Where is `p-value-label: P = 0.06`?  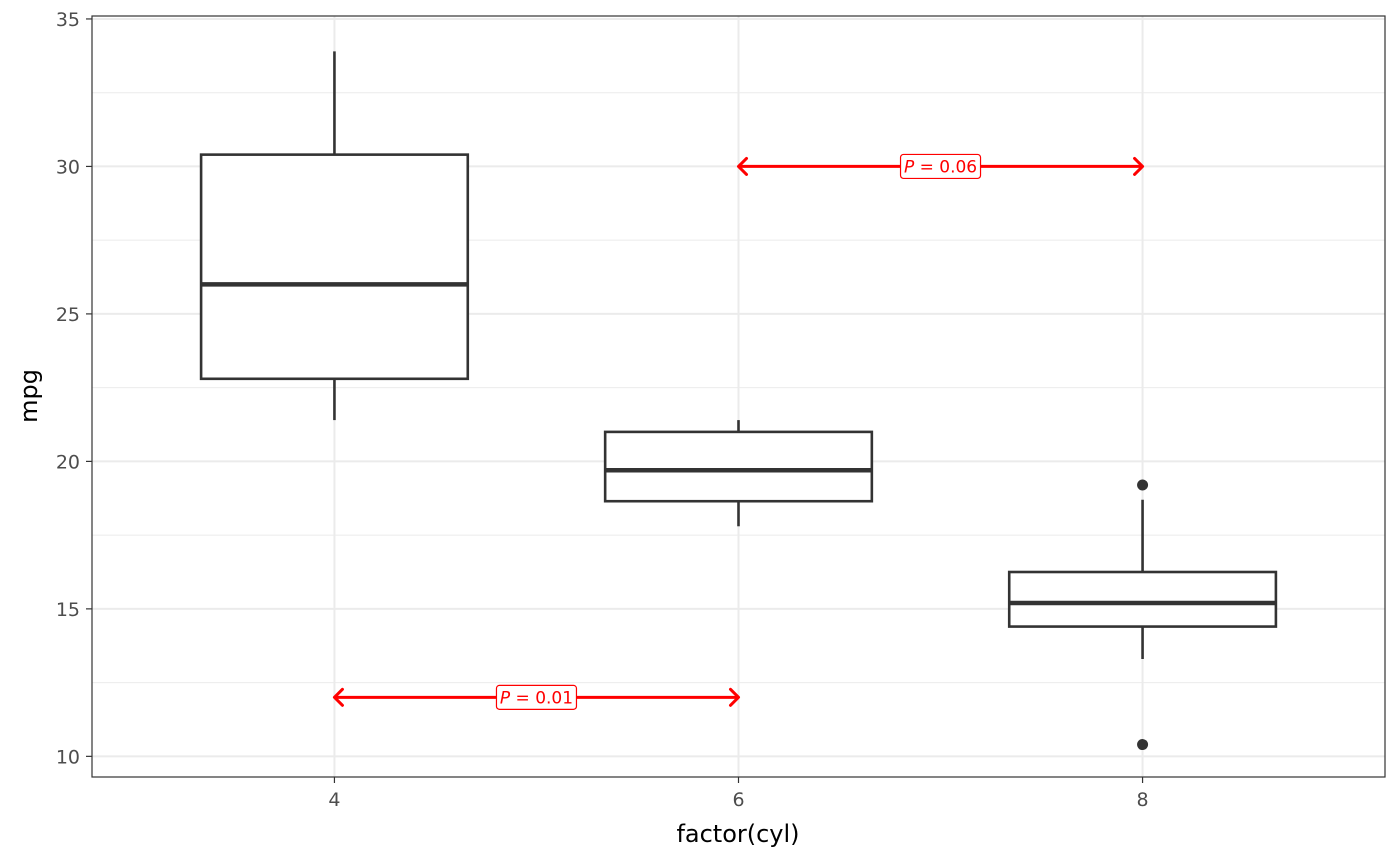
p-value-label: P = 0.06 is located at coordinates (940, 167).